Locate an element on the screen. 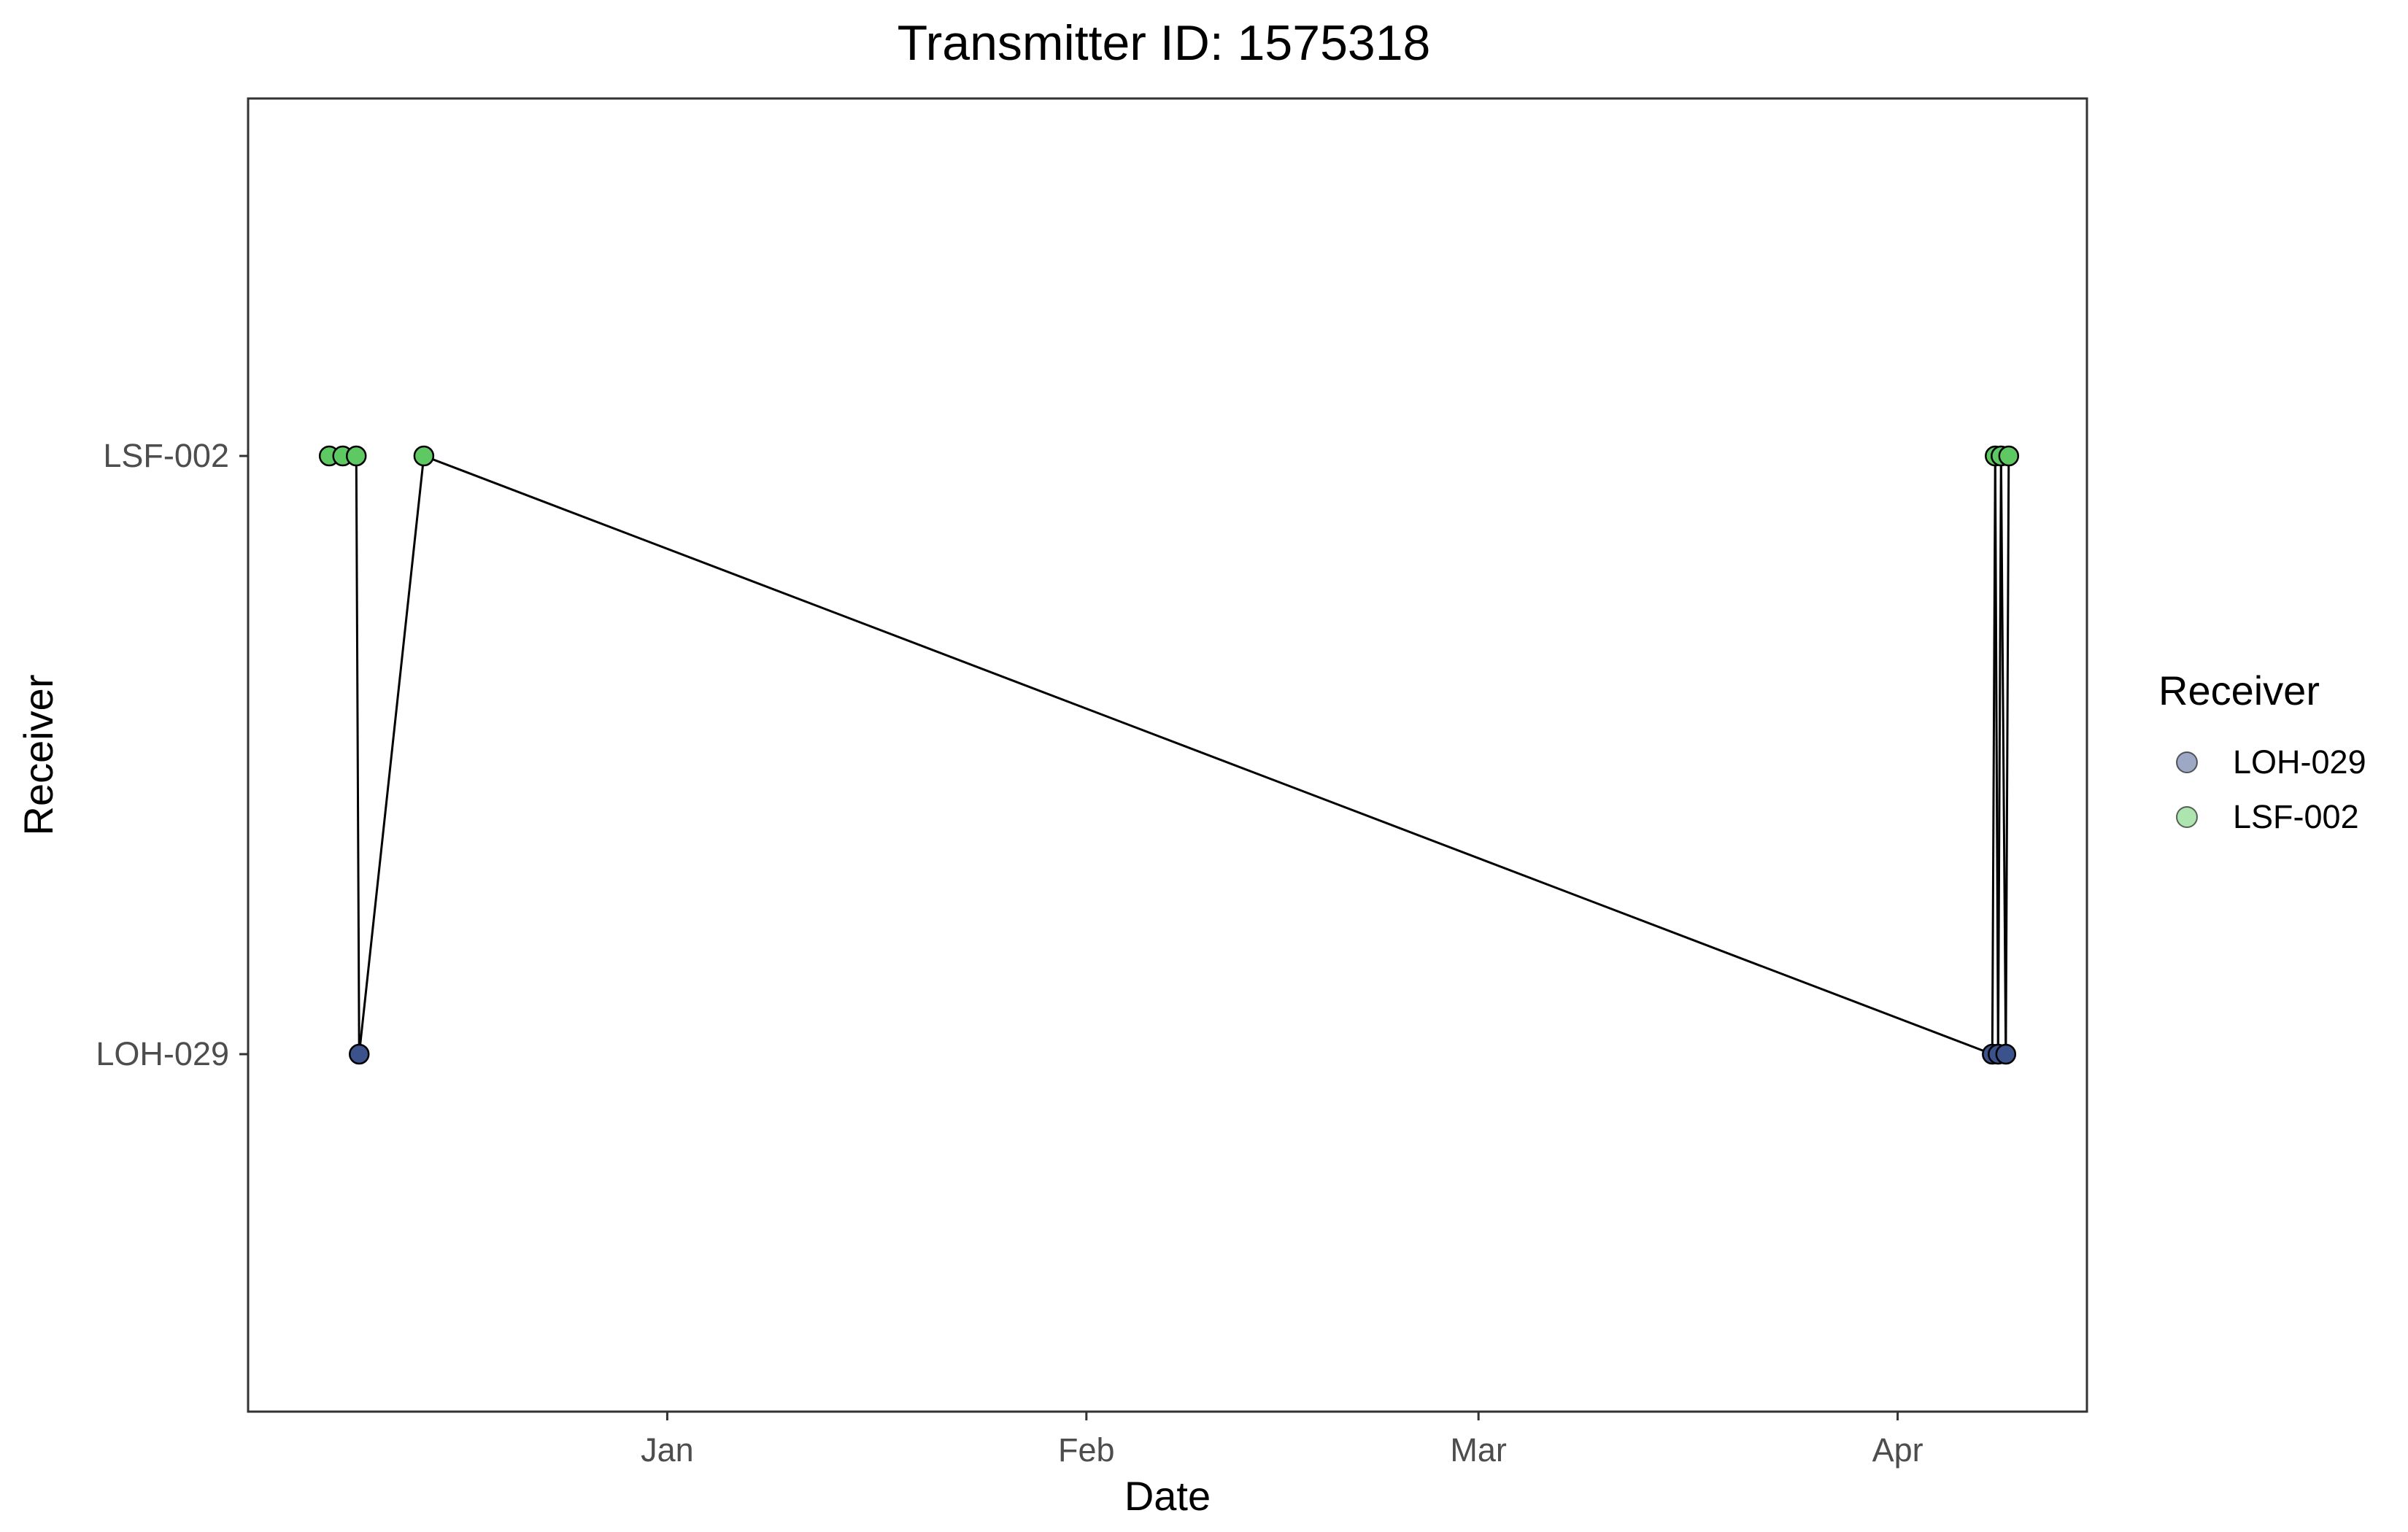  y-tick-label: LOH-029 is located at coordinates (162, 1054).